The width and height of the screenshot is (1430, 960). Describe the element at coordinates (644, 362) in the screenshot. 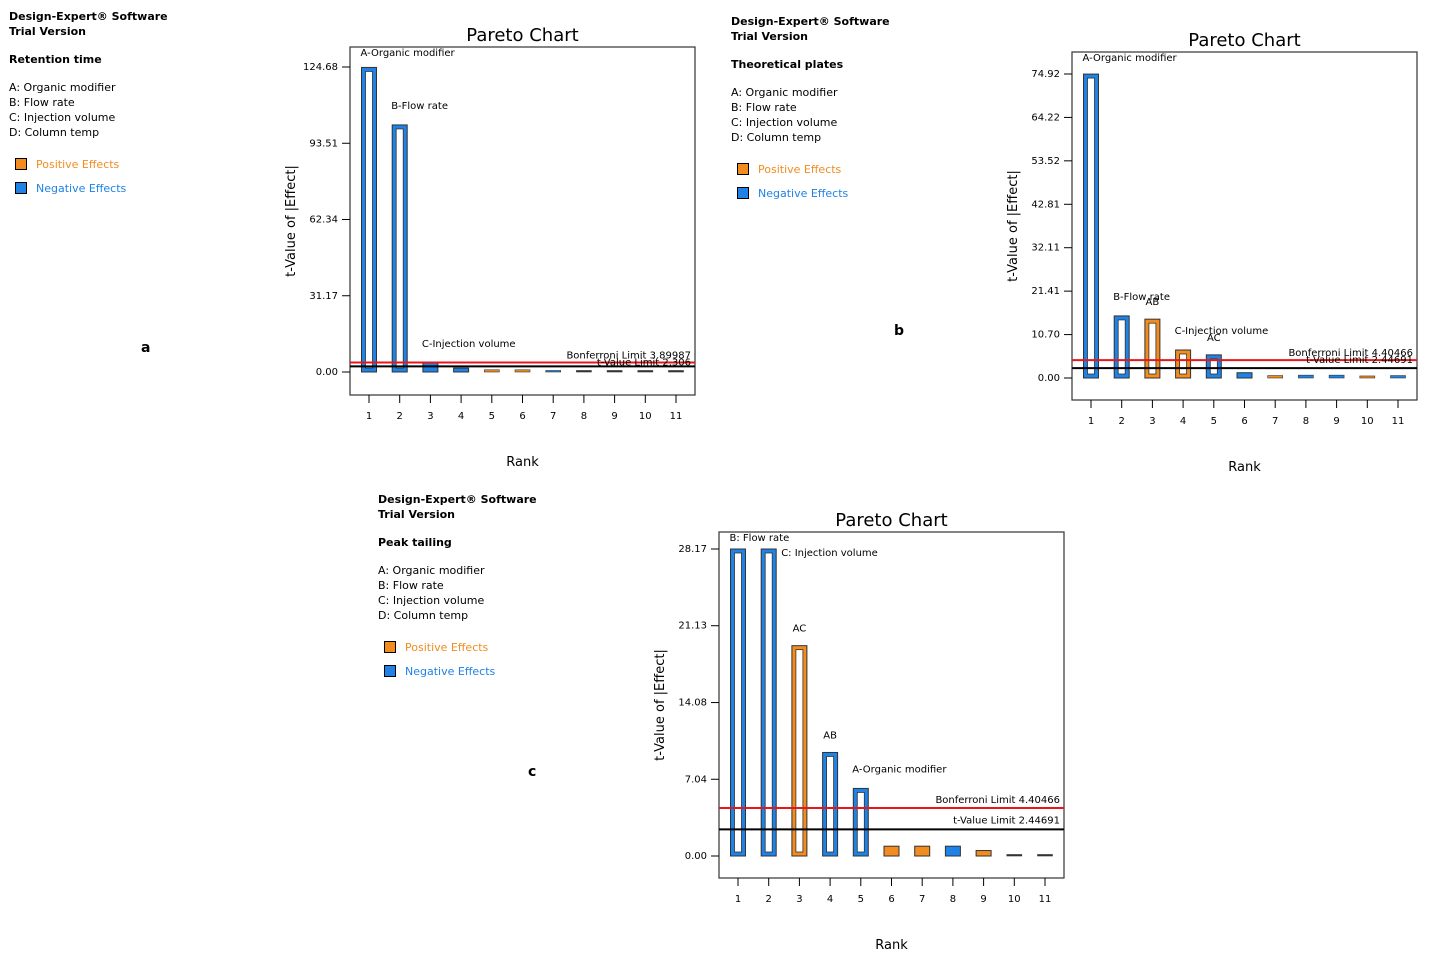

I see `t-value-label: t-Value Limit 2.306` at that location.